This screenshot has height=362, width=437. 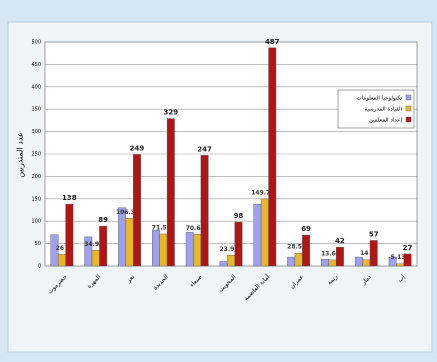 I want to click on data-label: 26, so click(x=60, y=248).